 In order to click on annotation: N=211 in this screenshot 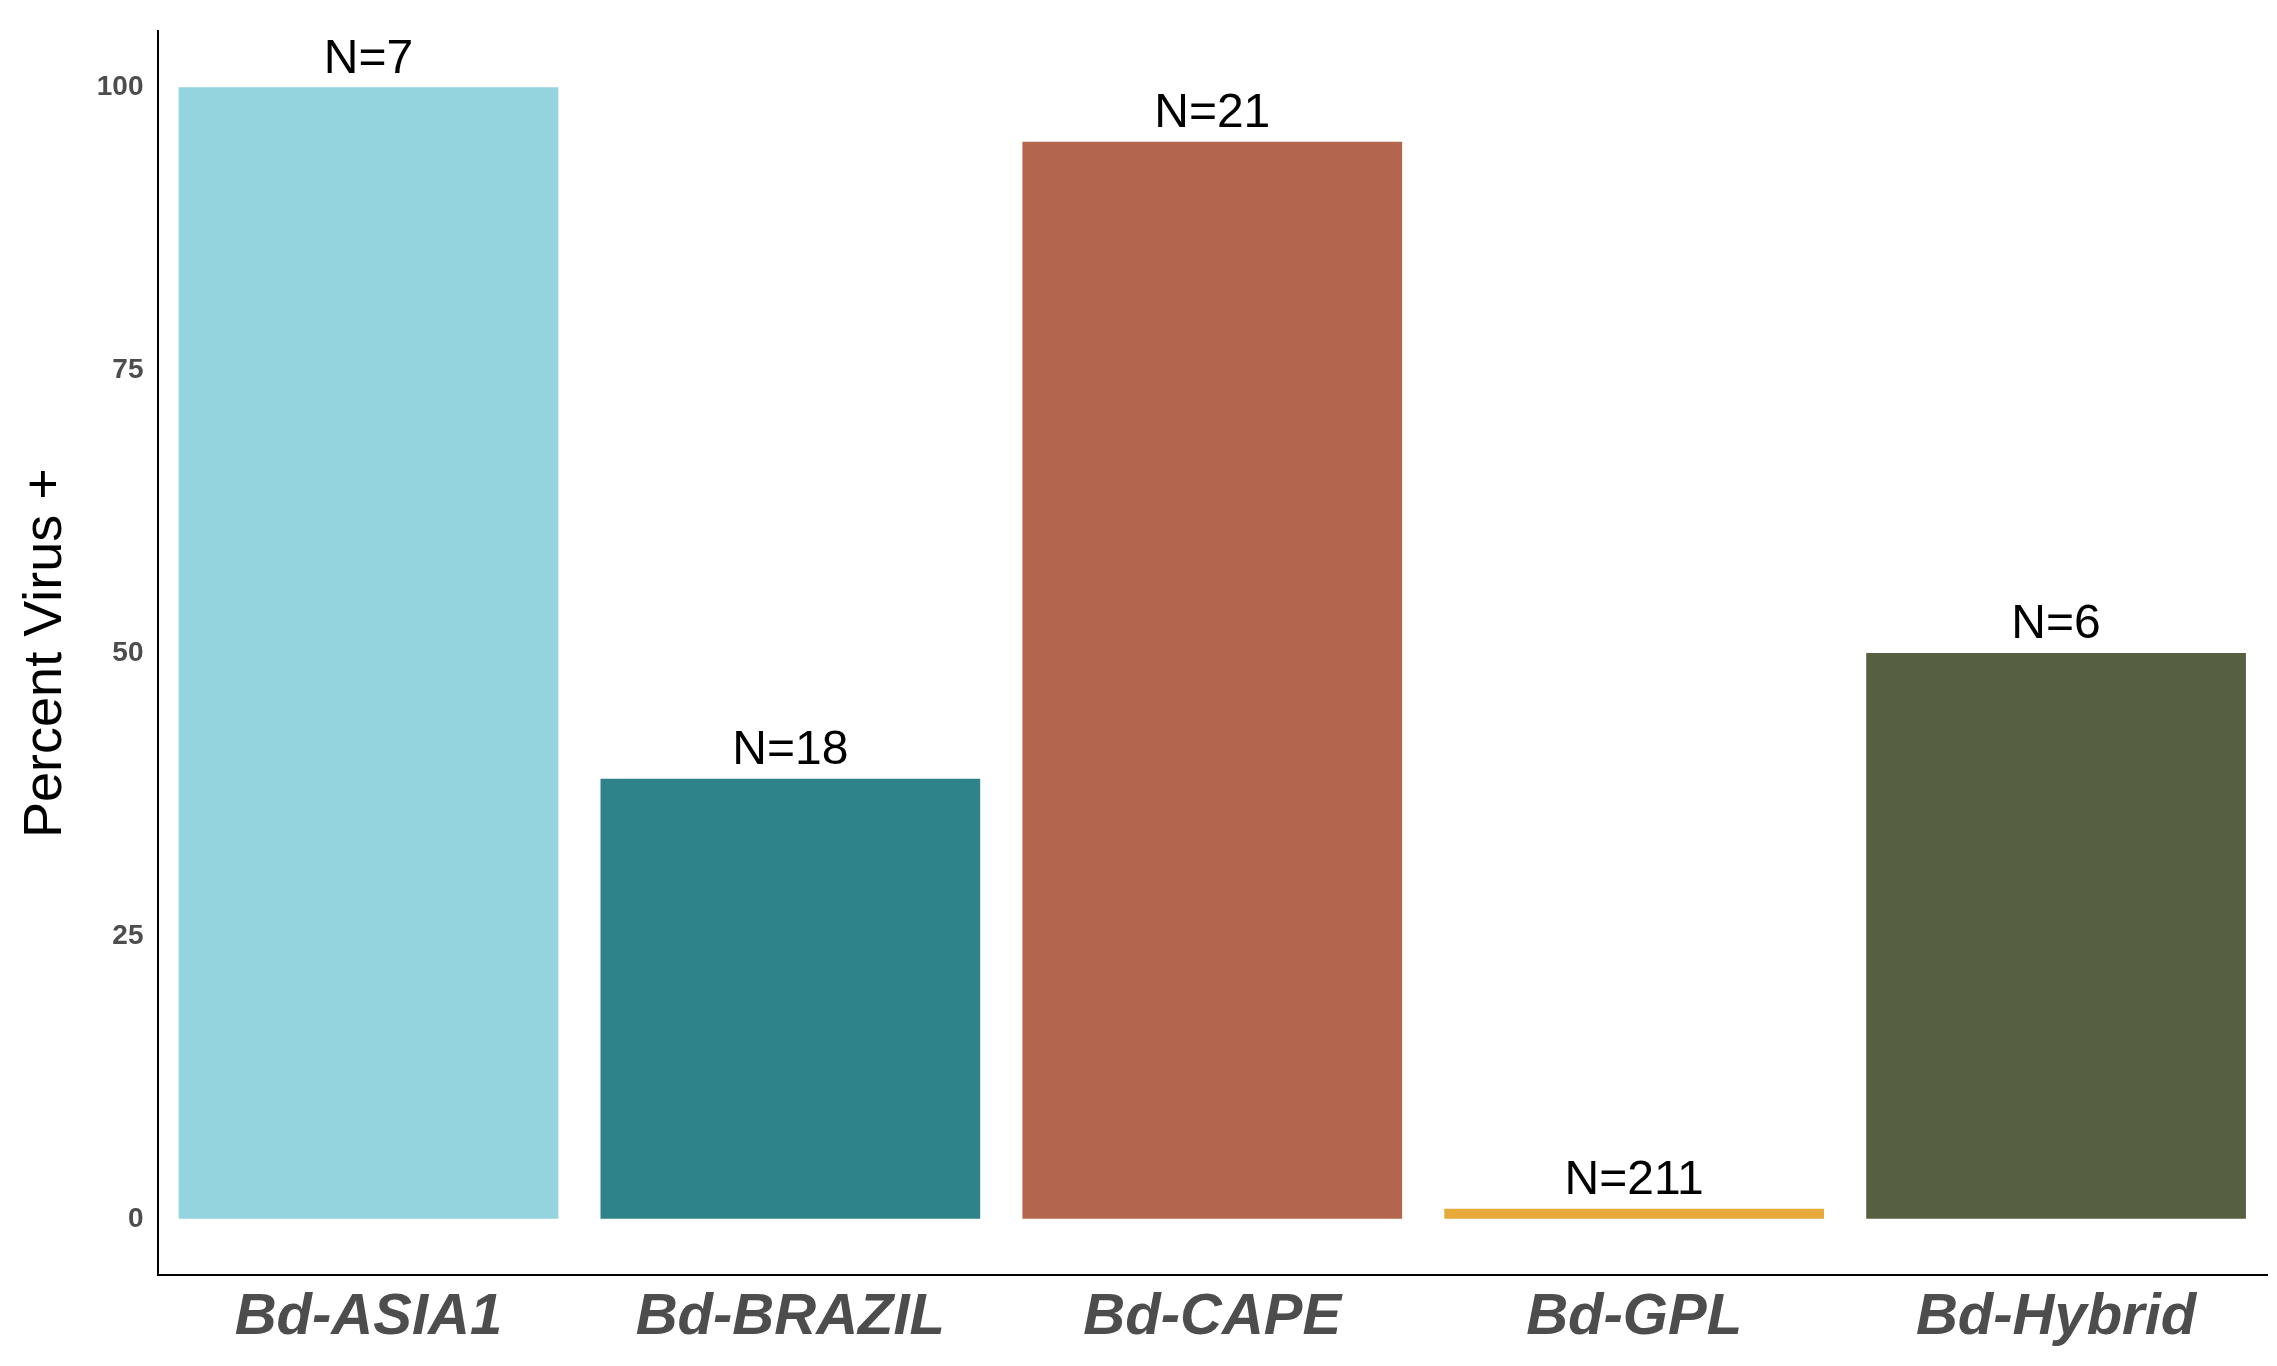, I will do `click(1634, 1177)`.